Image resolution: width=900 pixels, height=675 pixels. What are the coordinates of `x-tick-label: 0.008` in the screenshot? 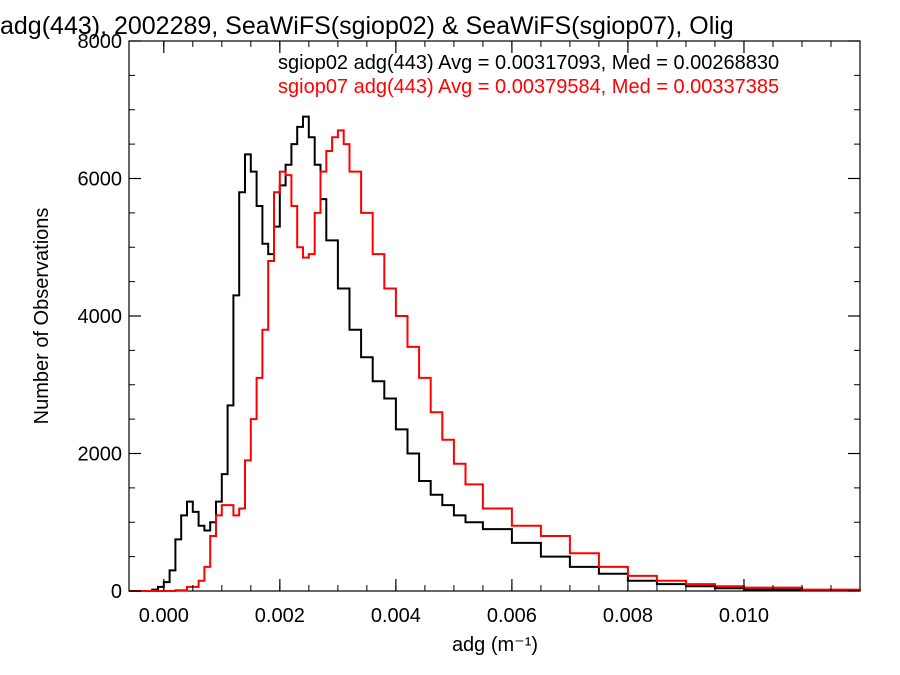 It's located at (628, 616).